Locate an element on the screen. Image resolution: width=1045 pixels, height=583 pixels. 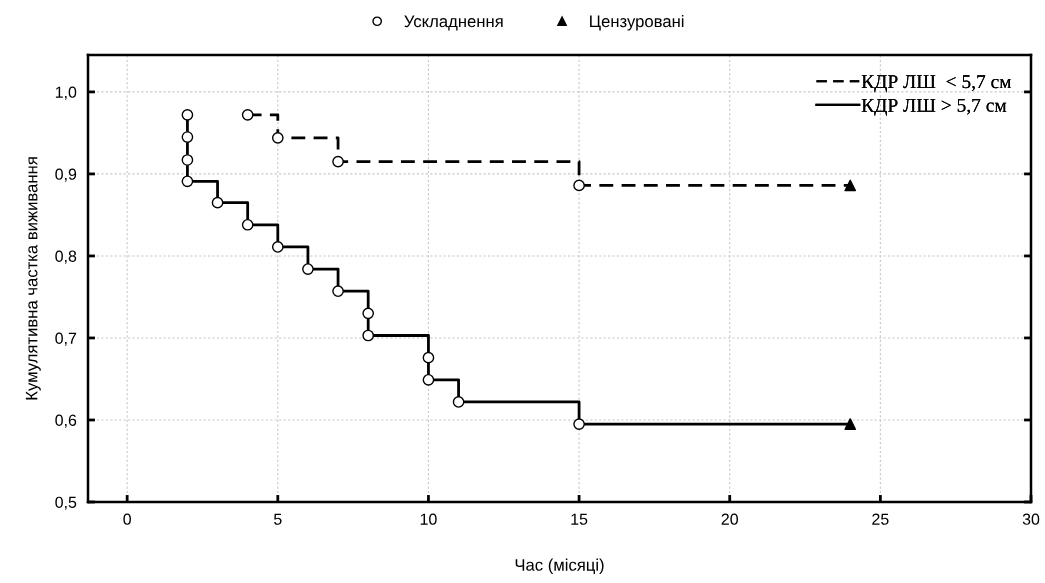
y-axis-title: Кумулятивна частка виживання is located at coordinates (33, 278).